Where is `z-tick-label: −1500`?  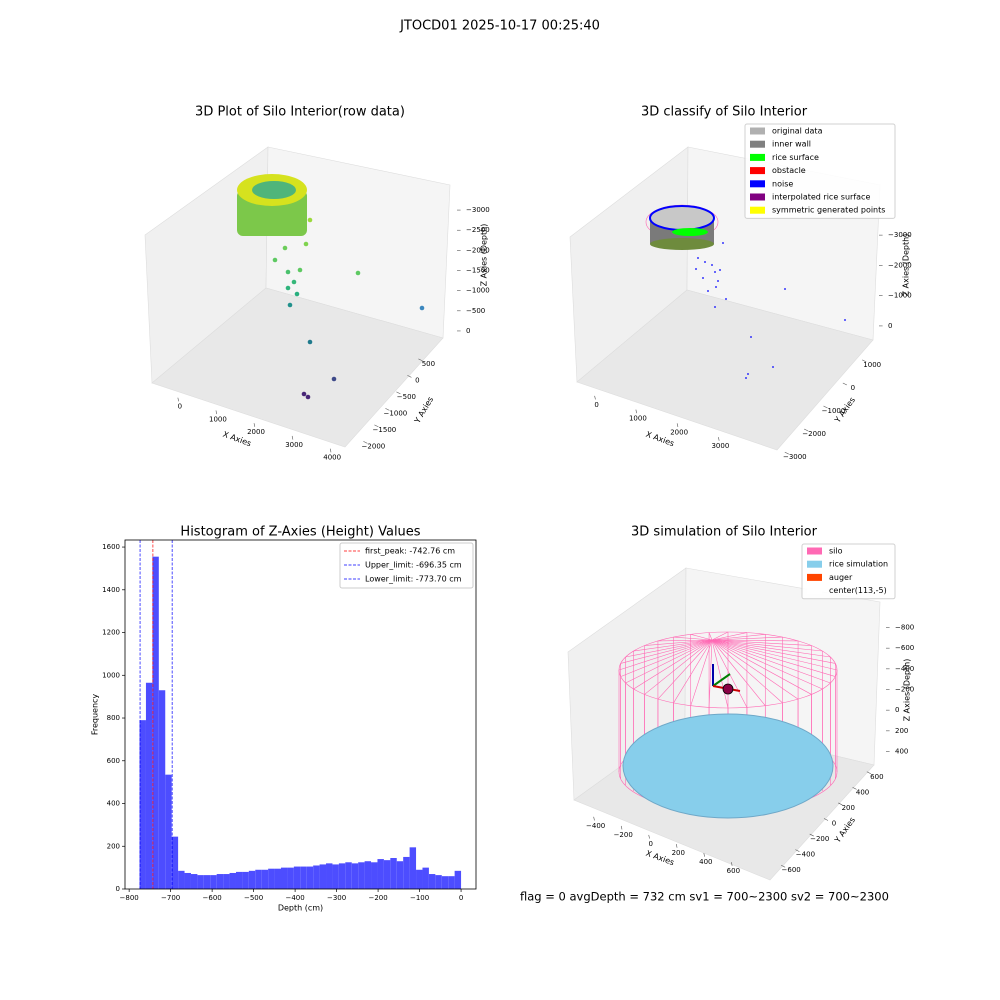 z-tick-label: −1500 is located at coordinates (478, 271).